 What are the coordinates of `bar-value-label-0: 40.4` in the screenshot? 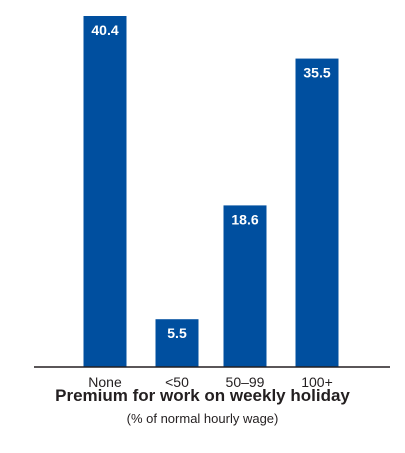 It's located at (104, 30).